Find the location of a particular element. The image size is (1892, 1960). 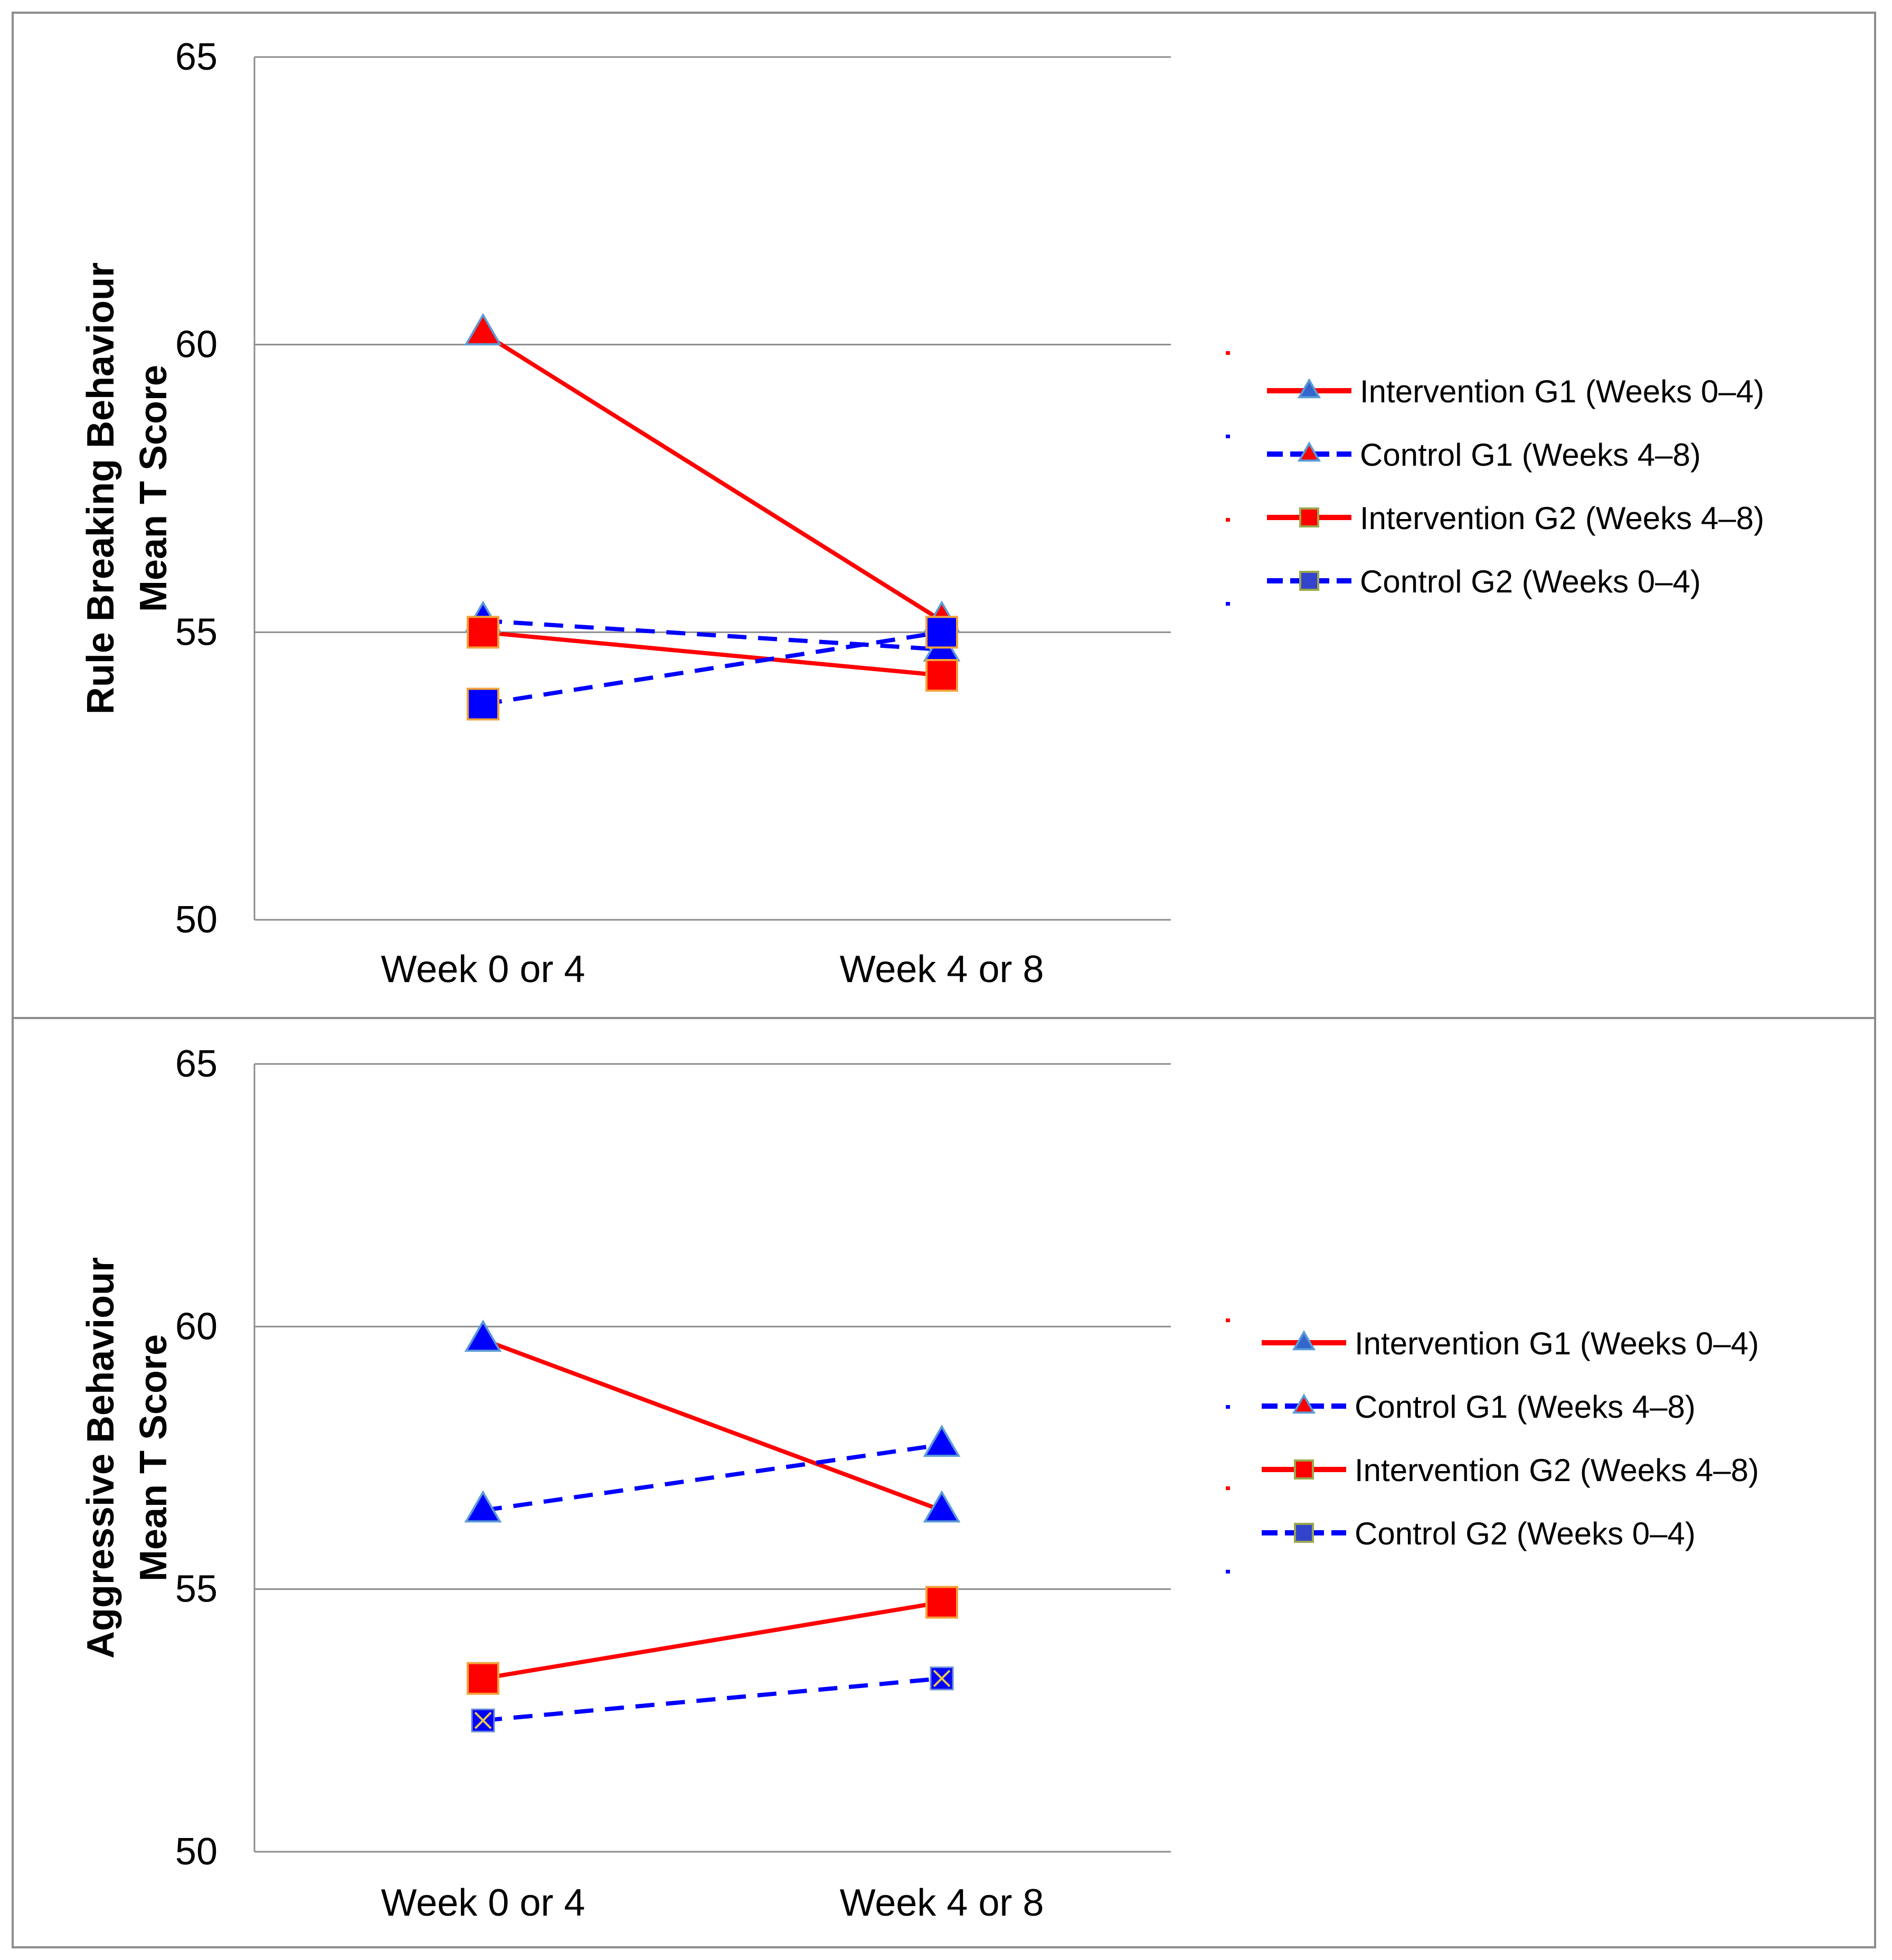

y-axis-title-line-0: Rule Breaking Behaviour is located at coordinates (101, 488).